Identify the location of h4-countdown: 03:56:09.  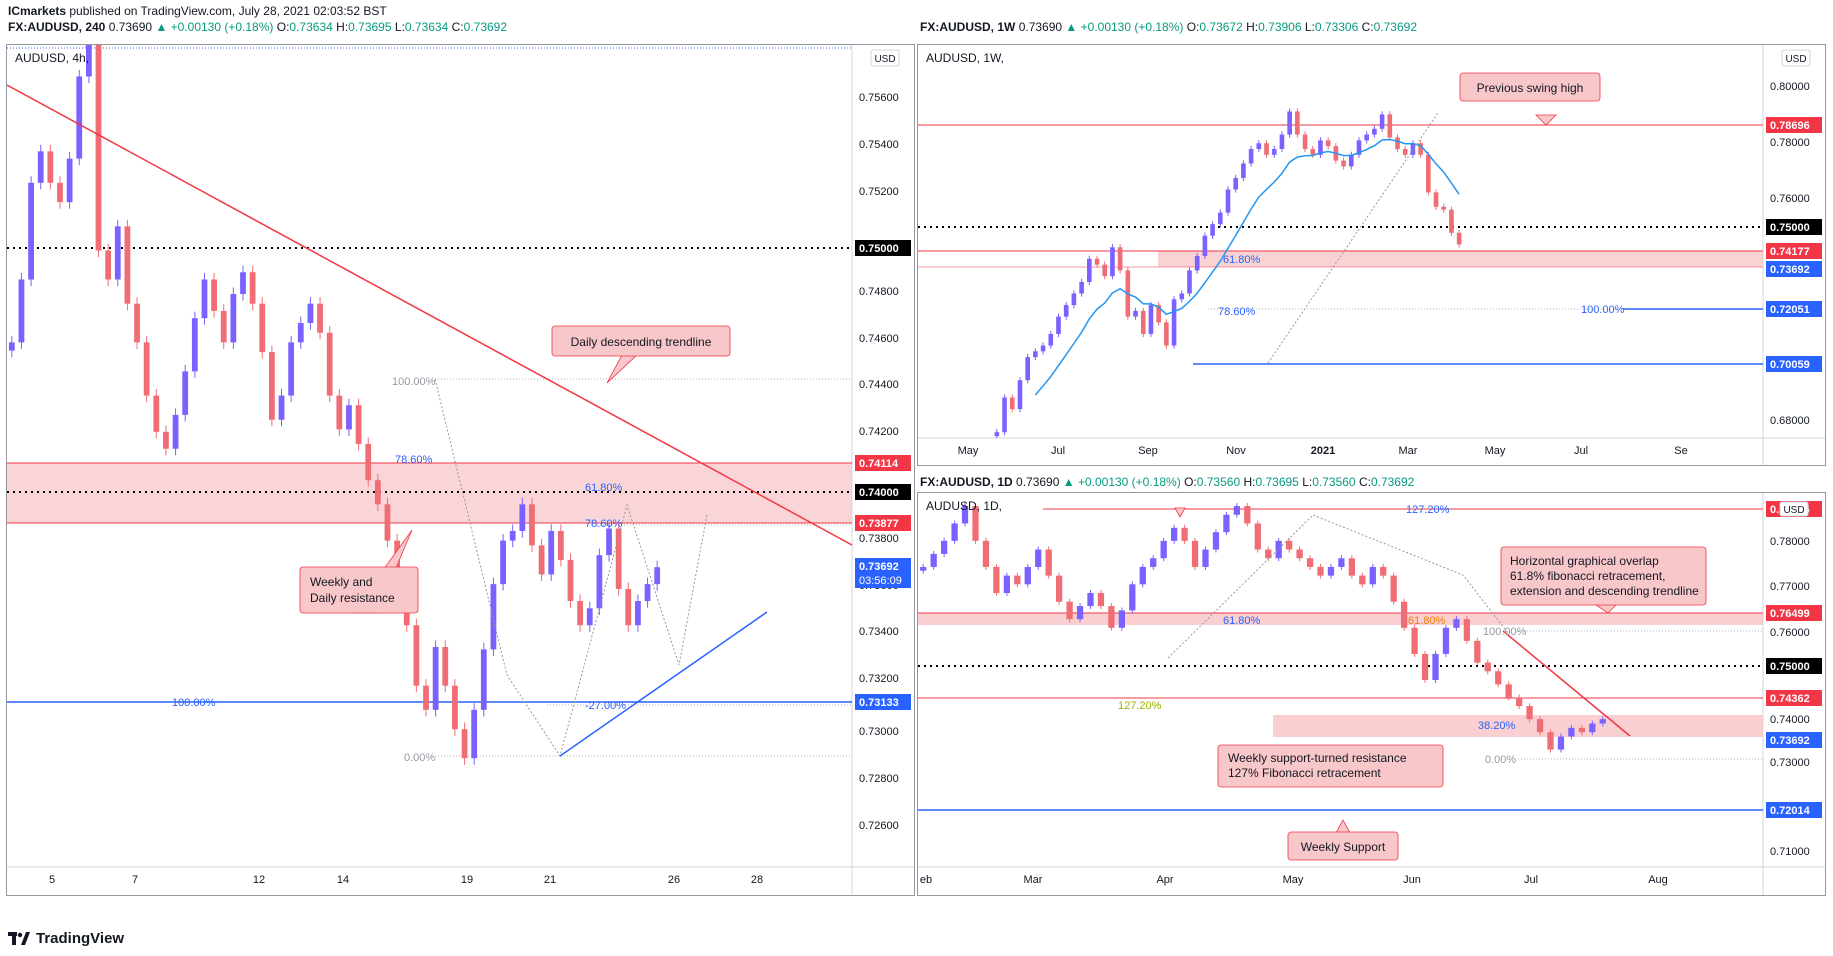
(880, 581).